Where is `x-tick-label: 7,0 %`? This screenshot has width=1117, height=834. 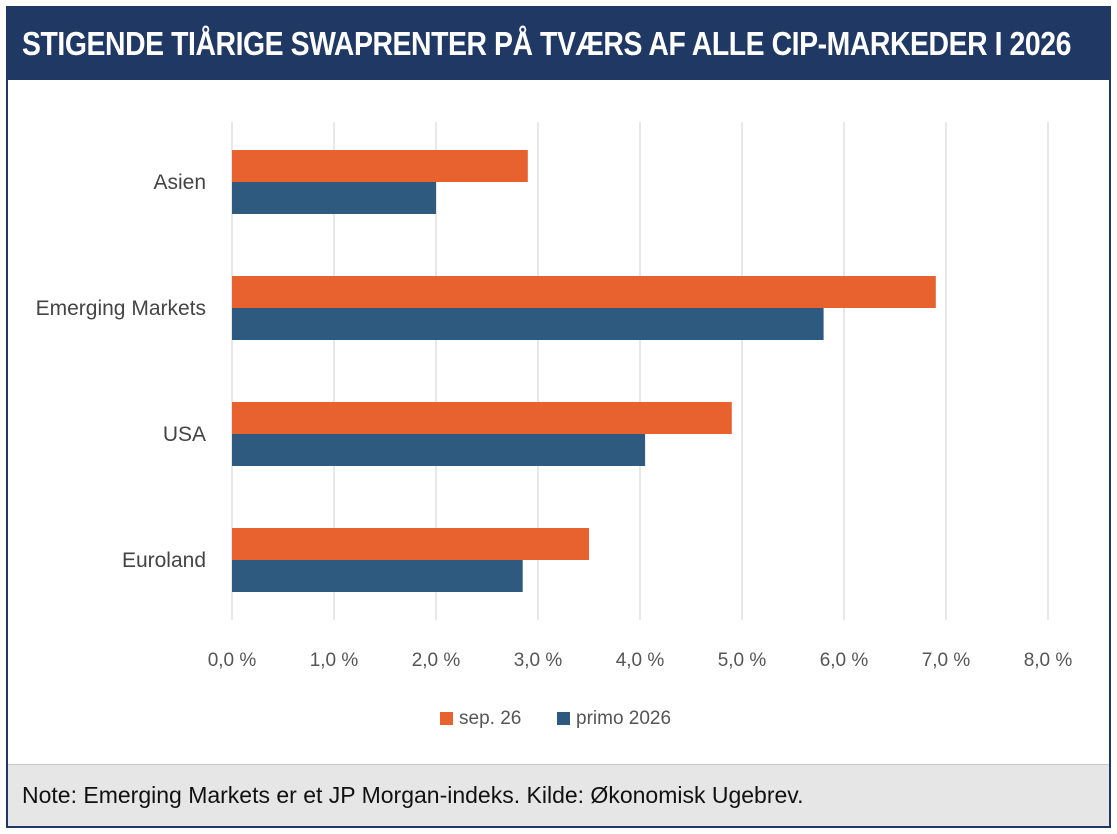
x-tick-label: 7,0 % is located at coordinates (946, 660).